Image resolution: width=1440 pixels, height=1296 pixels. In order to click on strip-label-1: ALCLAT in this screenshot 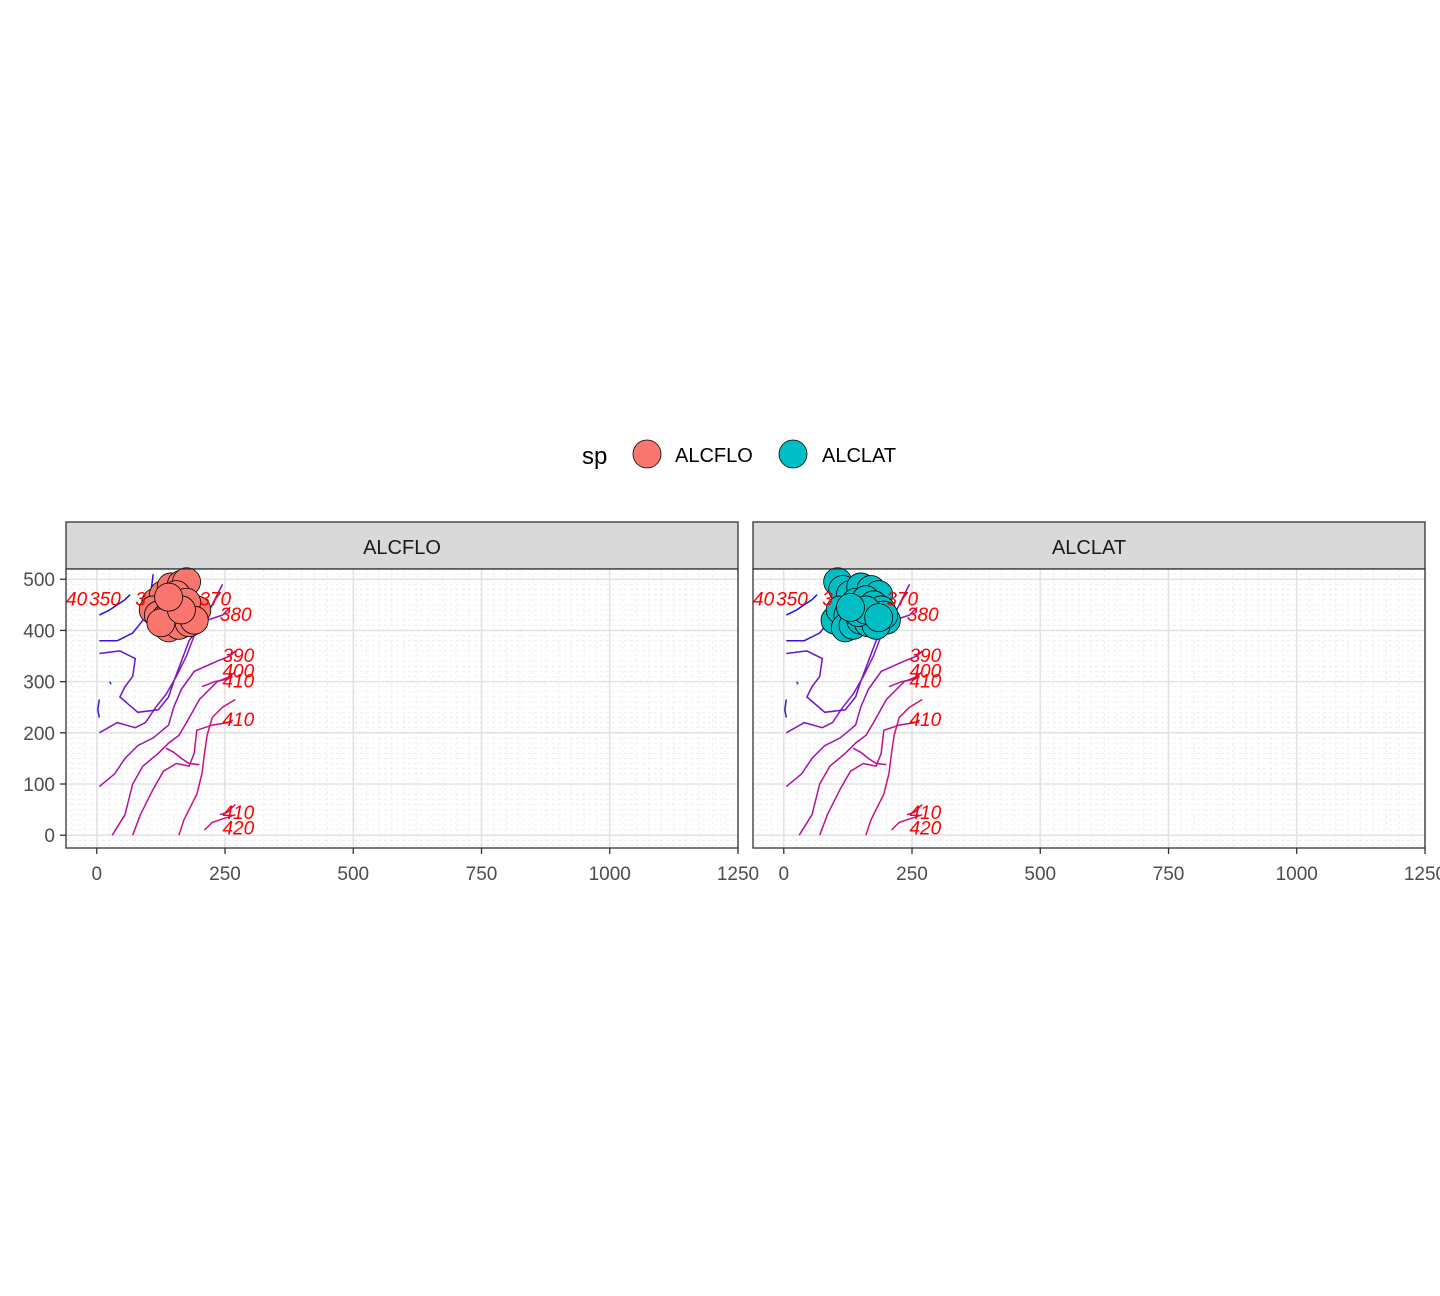, I will do `click(1089, 548)`.